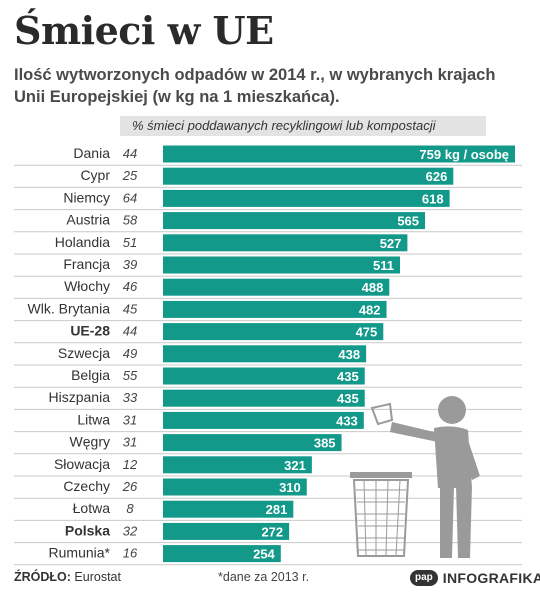 Image resolution: width=540 pixels, height=600 pixels. What do you see at coordinates (264, 577) in the screenshot?
I see `footnote: *dane za 2013 r.` at bounding box center [264, 577].